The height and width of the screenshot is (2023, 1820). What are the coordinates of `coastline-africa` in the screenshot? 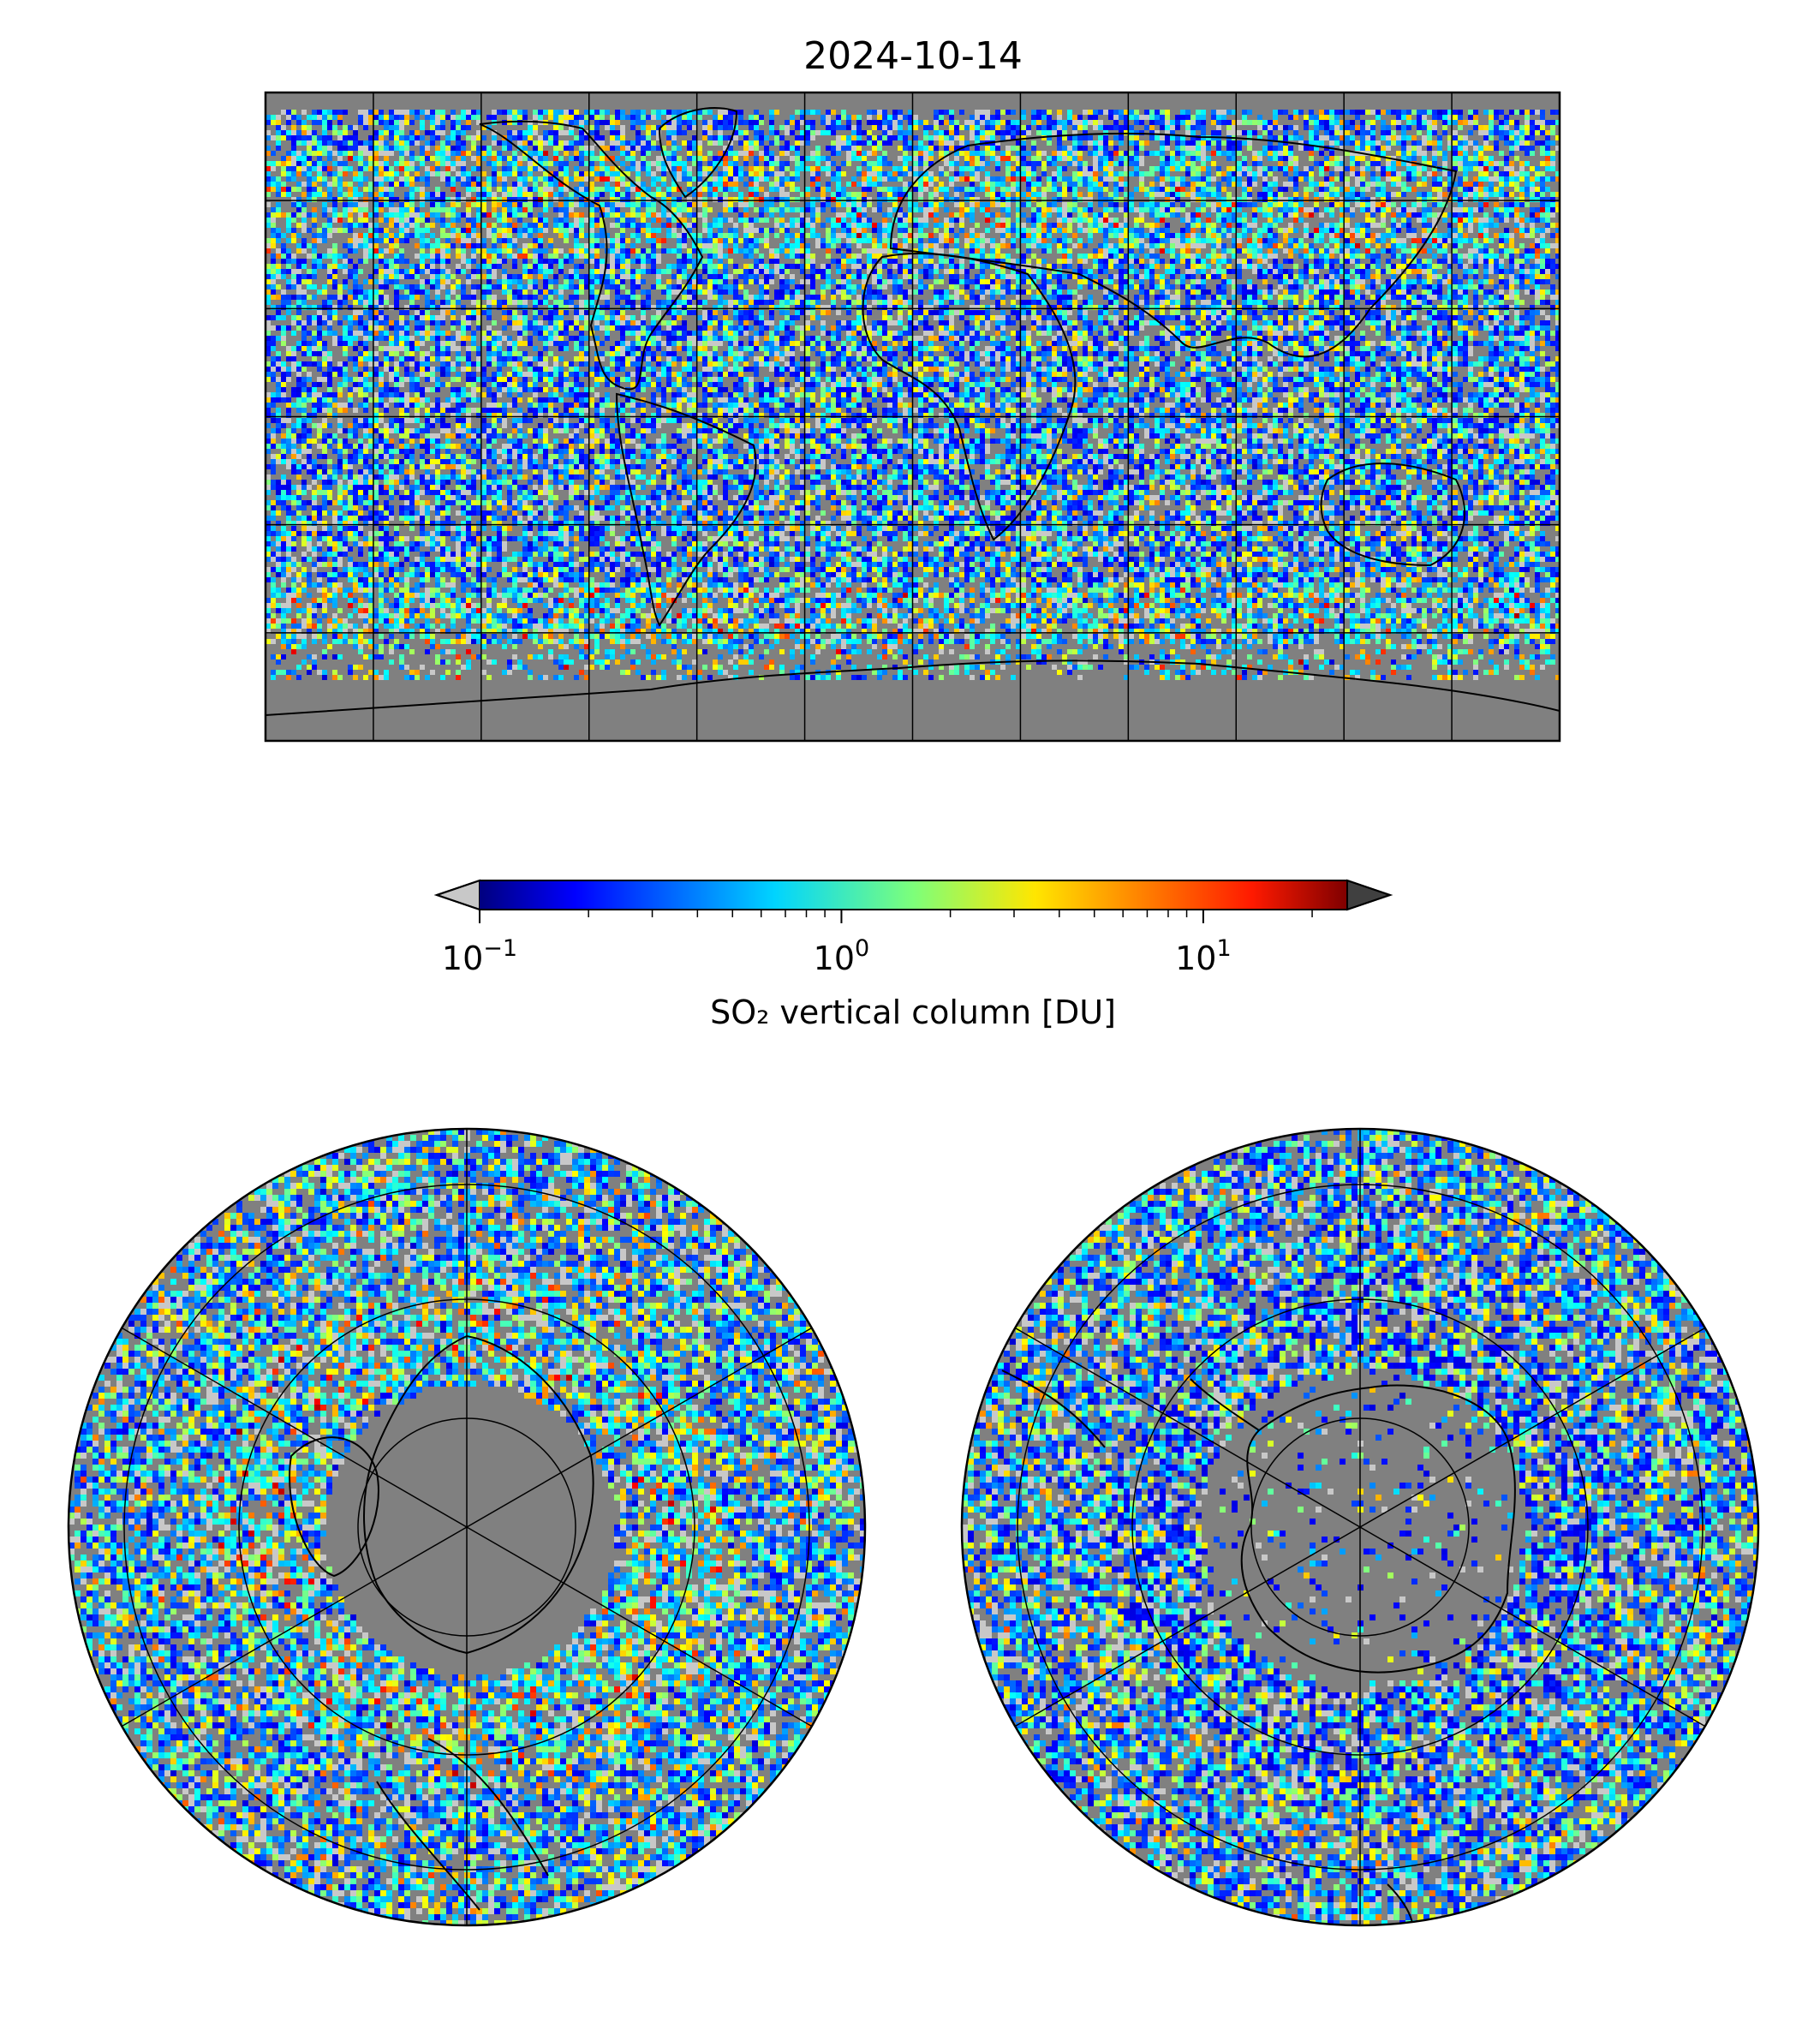 It's located at (969, 397).